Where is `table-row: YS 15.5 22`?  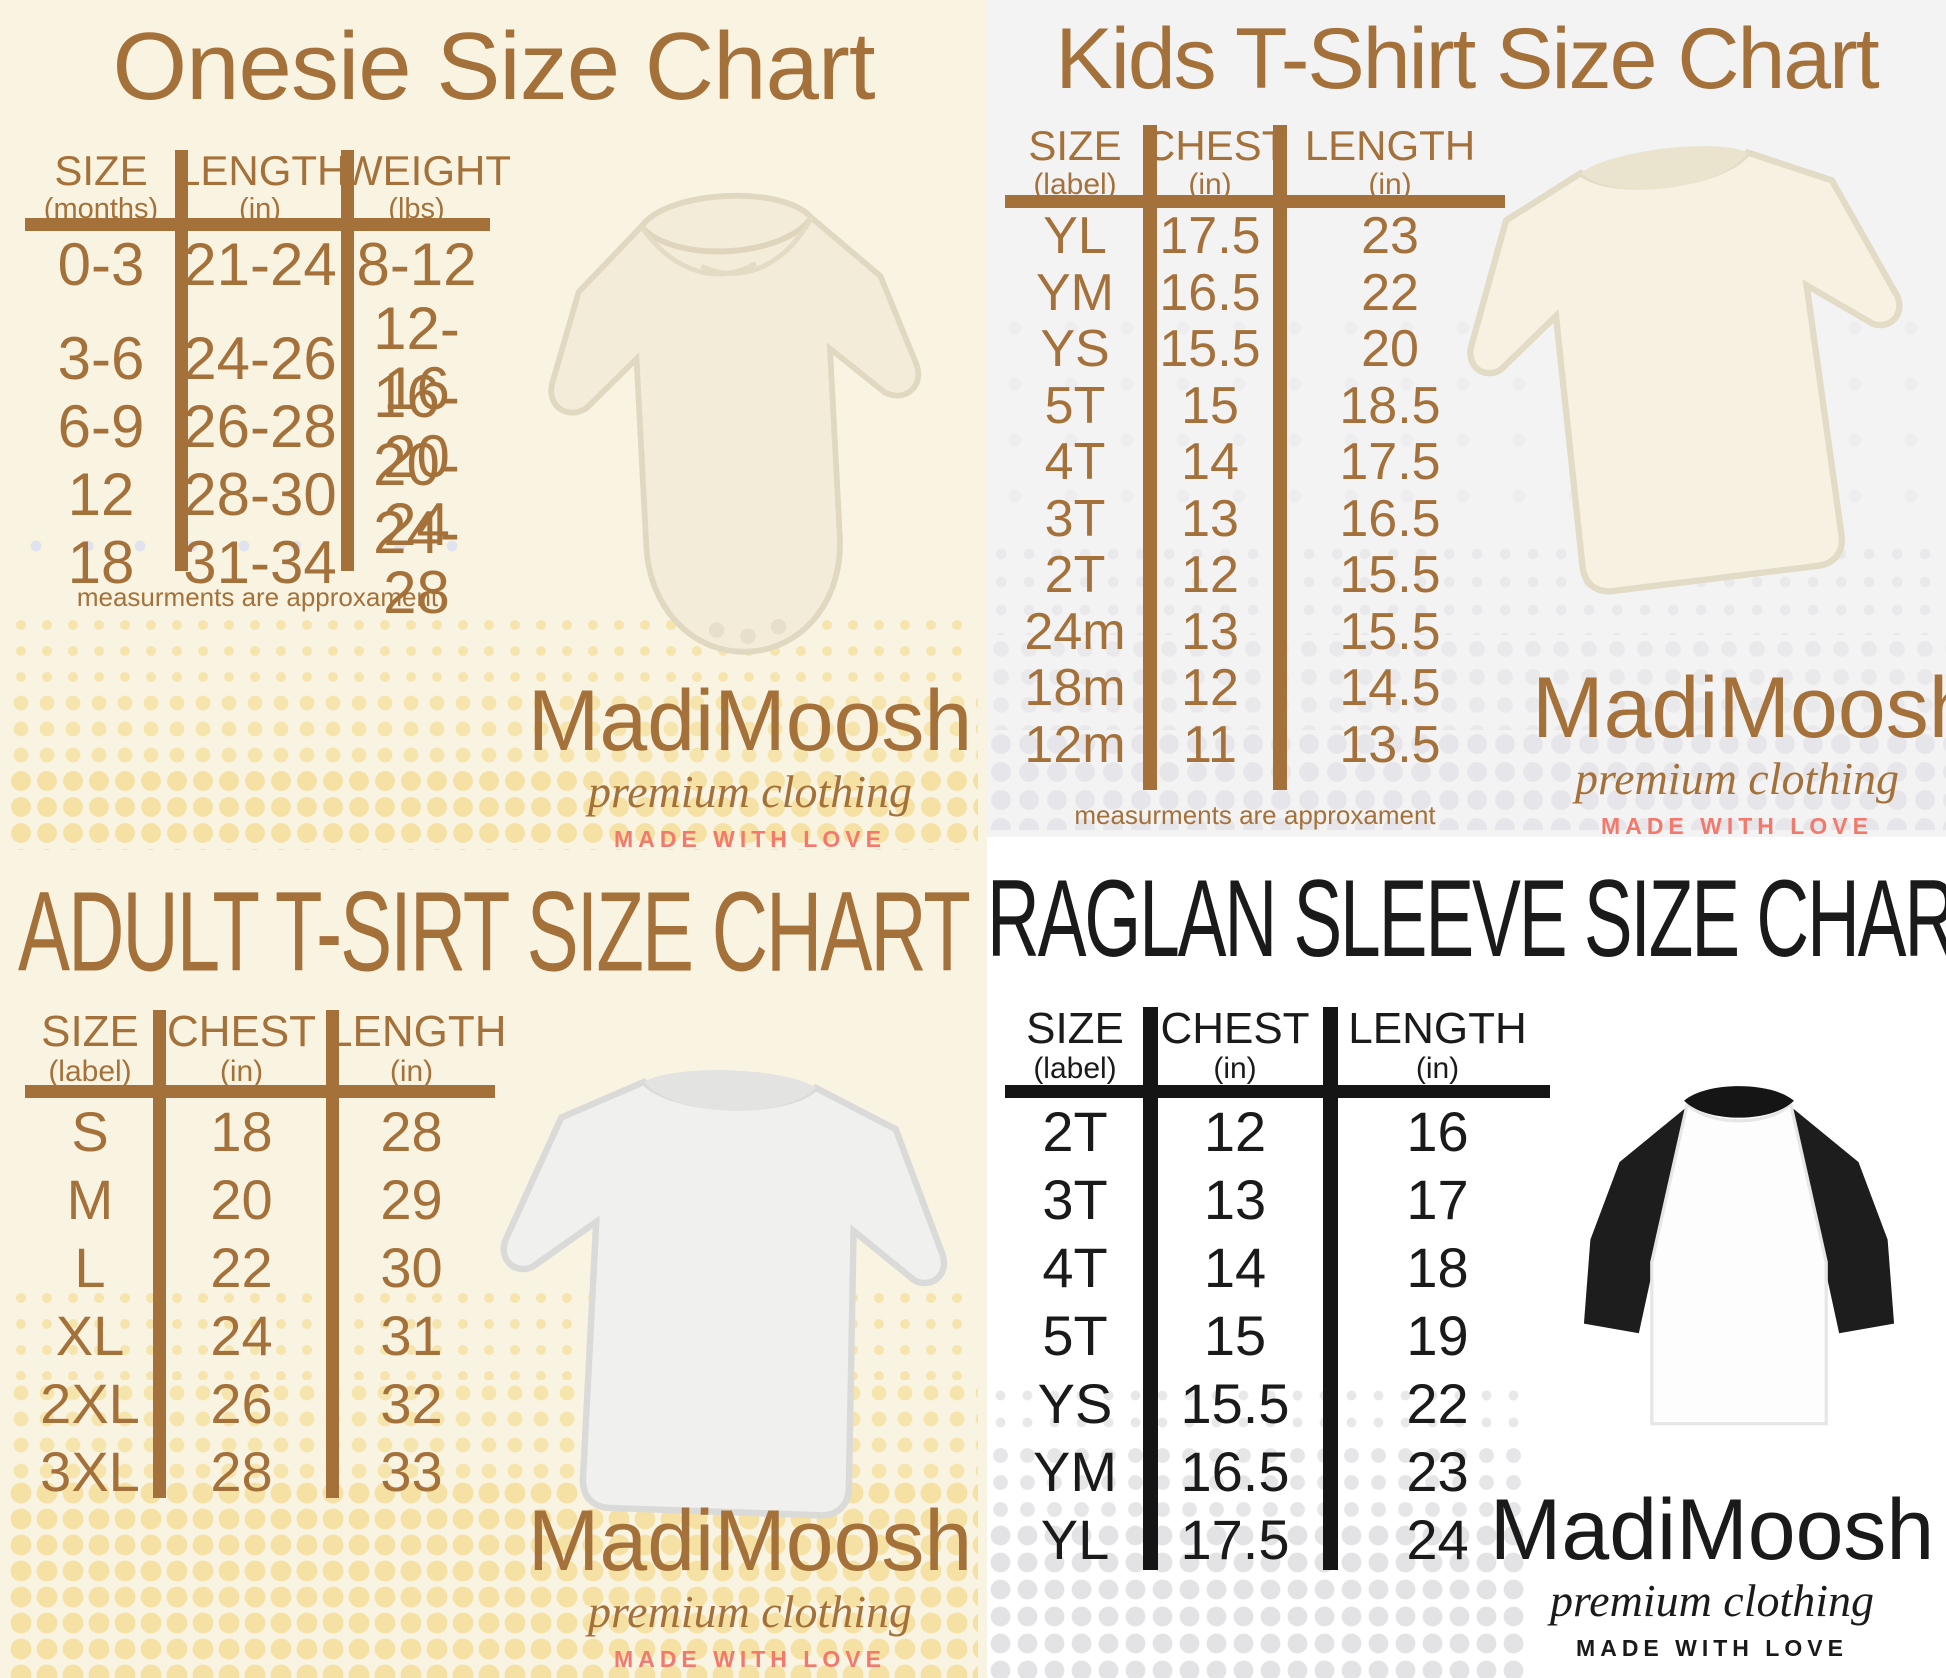 table-row: YS 15.5 22 is located at coordinates (1277, 1404).